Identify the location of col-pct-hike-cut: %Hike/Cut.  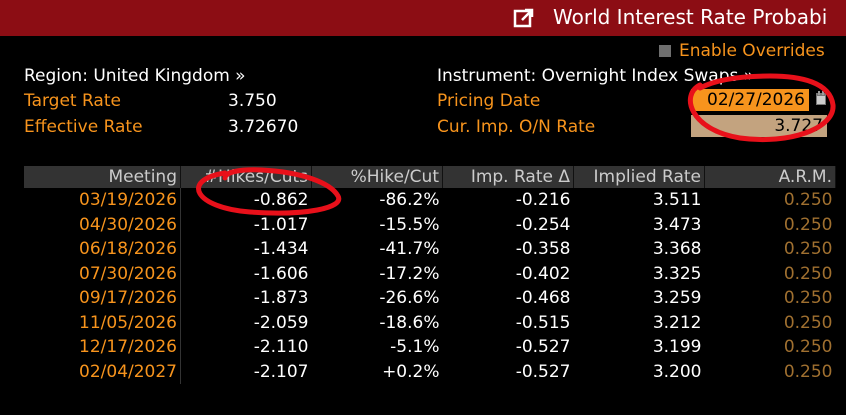
(377, 177).